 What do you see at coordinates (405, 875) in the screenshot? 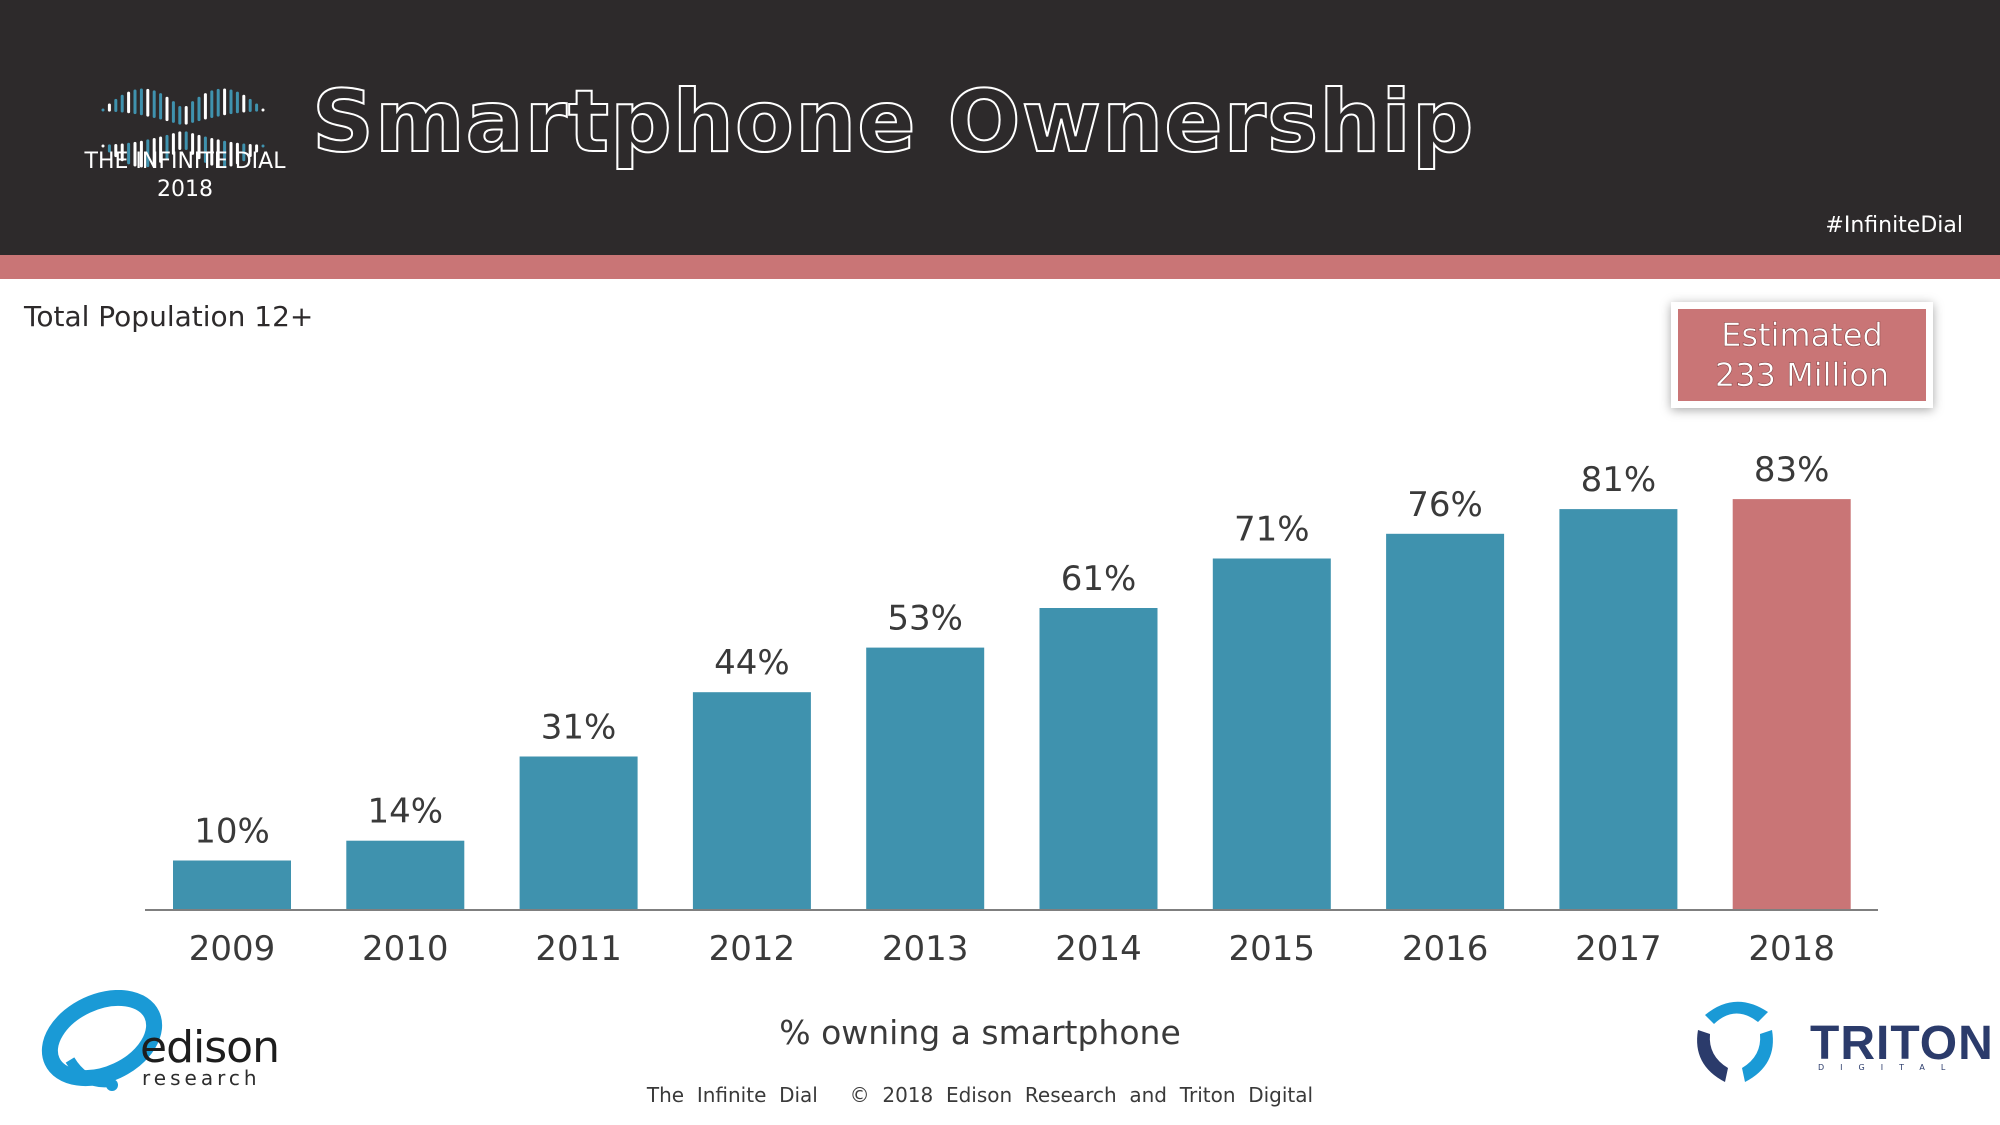
I see `bar-2010` at bounding box center [405, 875].